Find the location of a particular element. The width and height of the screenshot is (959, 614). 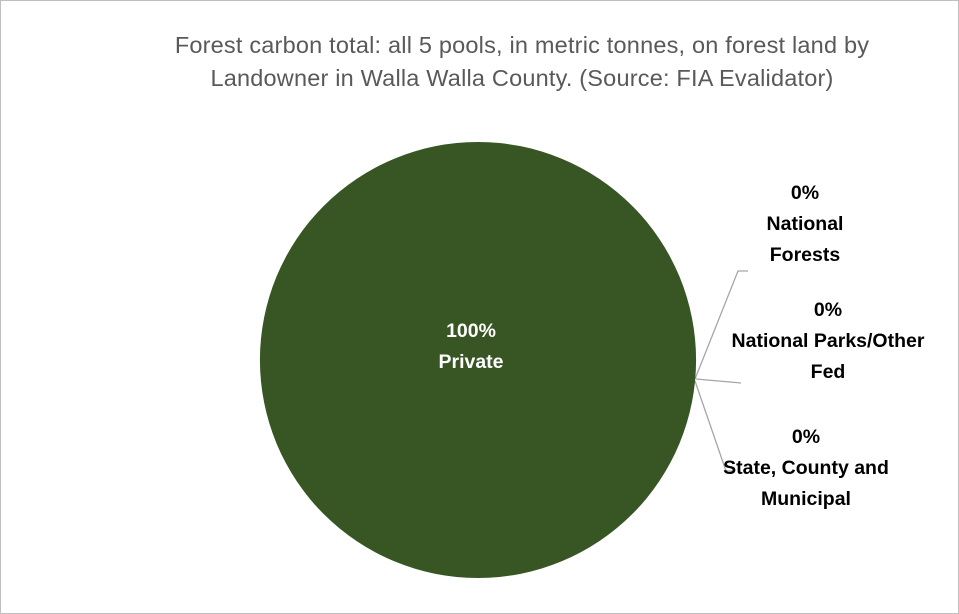

leader-lines is located at coordinates (721, 371).